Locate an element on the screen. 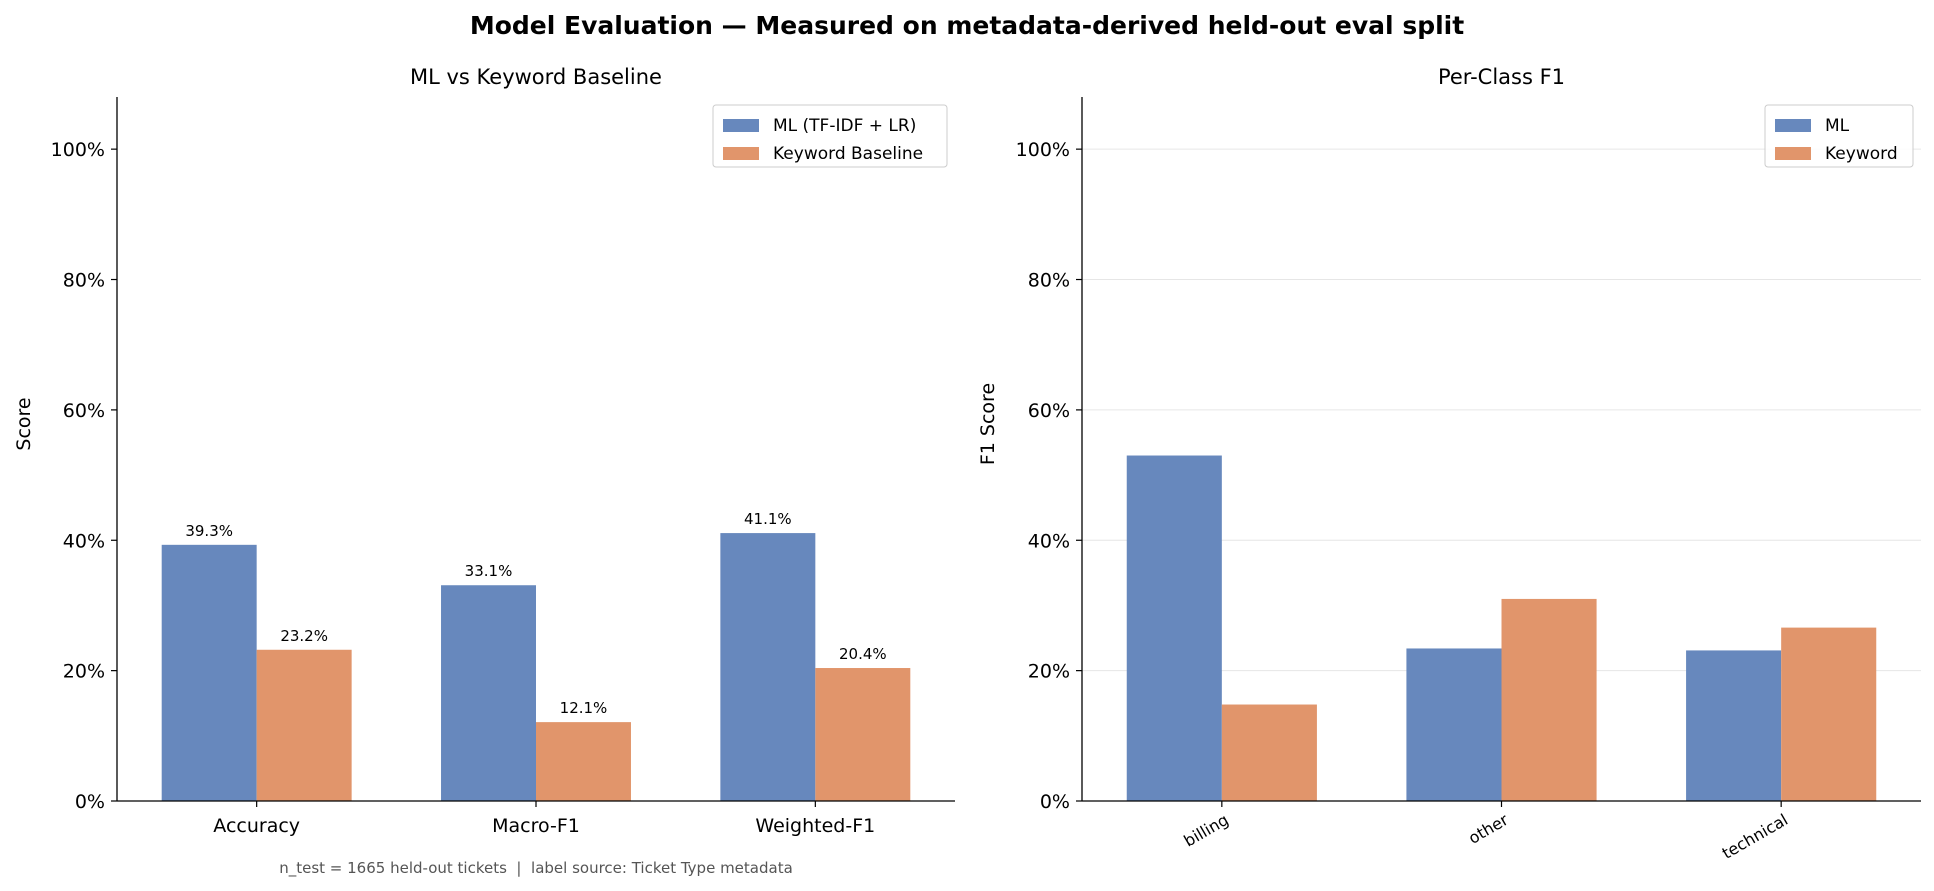 The width and height of the screenshot is (1934, 891). x-tick-label: Weighted-F1 is located at coordinates (815, 826).